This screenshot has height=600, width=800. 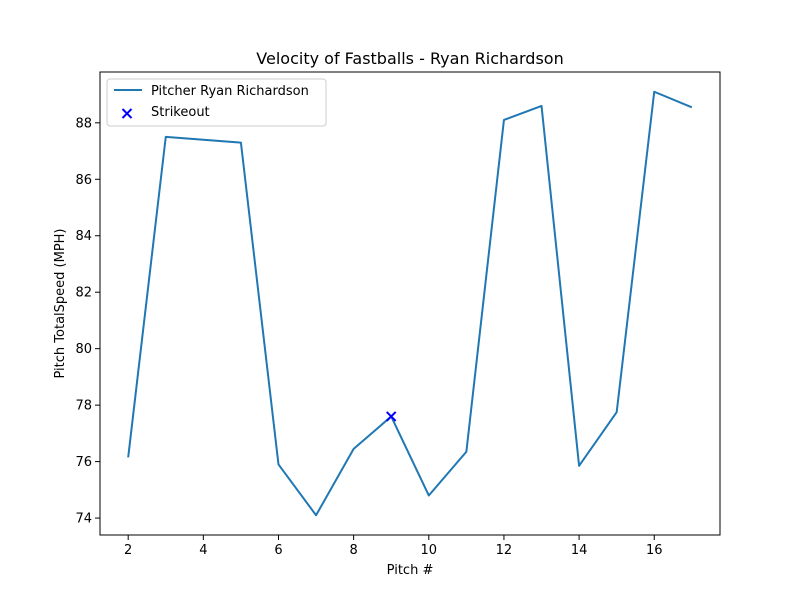 I want to click on x-tick-label: 8, so click(x=353, y=550).